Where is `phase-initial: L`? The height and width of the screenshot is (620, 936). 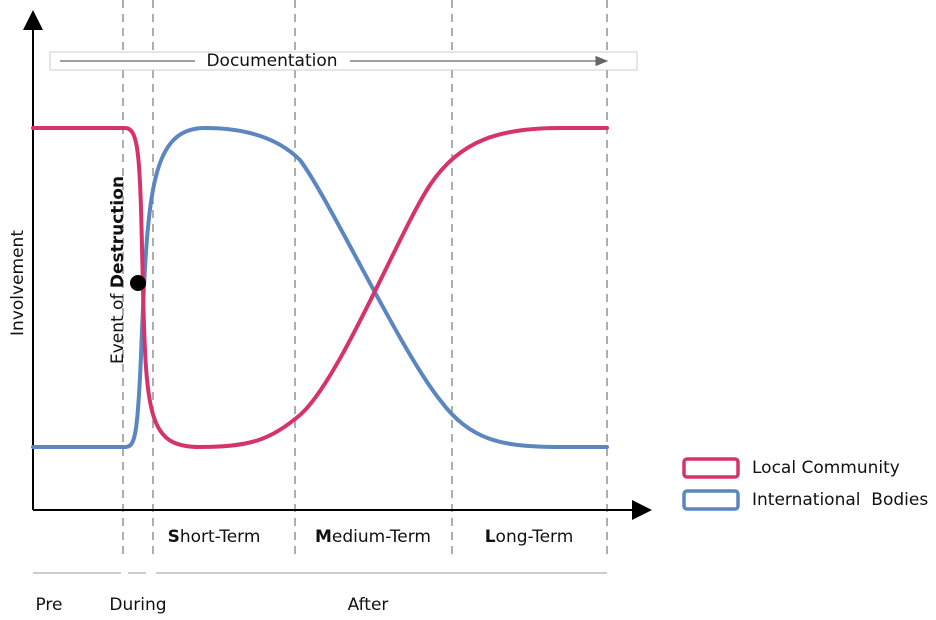 phase-initial: L is located at coordinates (490, 537).